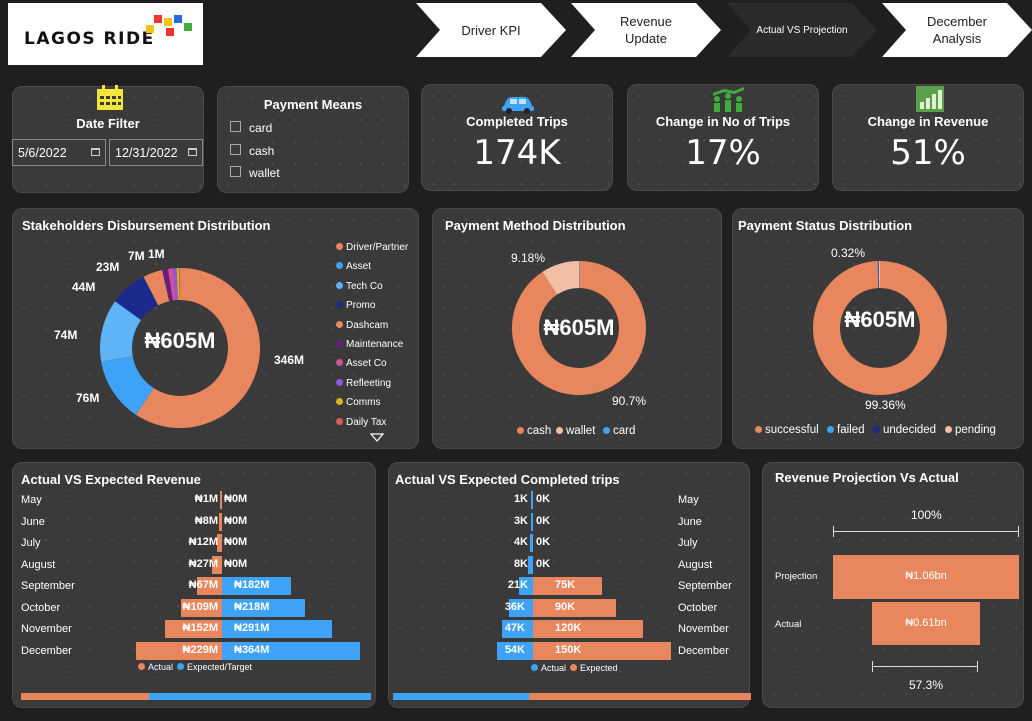 This screenshot has height=721, width=1032. I want to click on legend-item: Maintenance, so click(369, 344).